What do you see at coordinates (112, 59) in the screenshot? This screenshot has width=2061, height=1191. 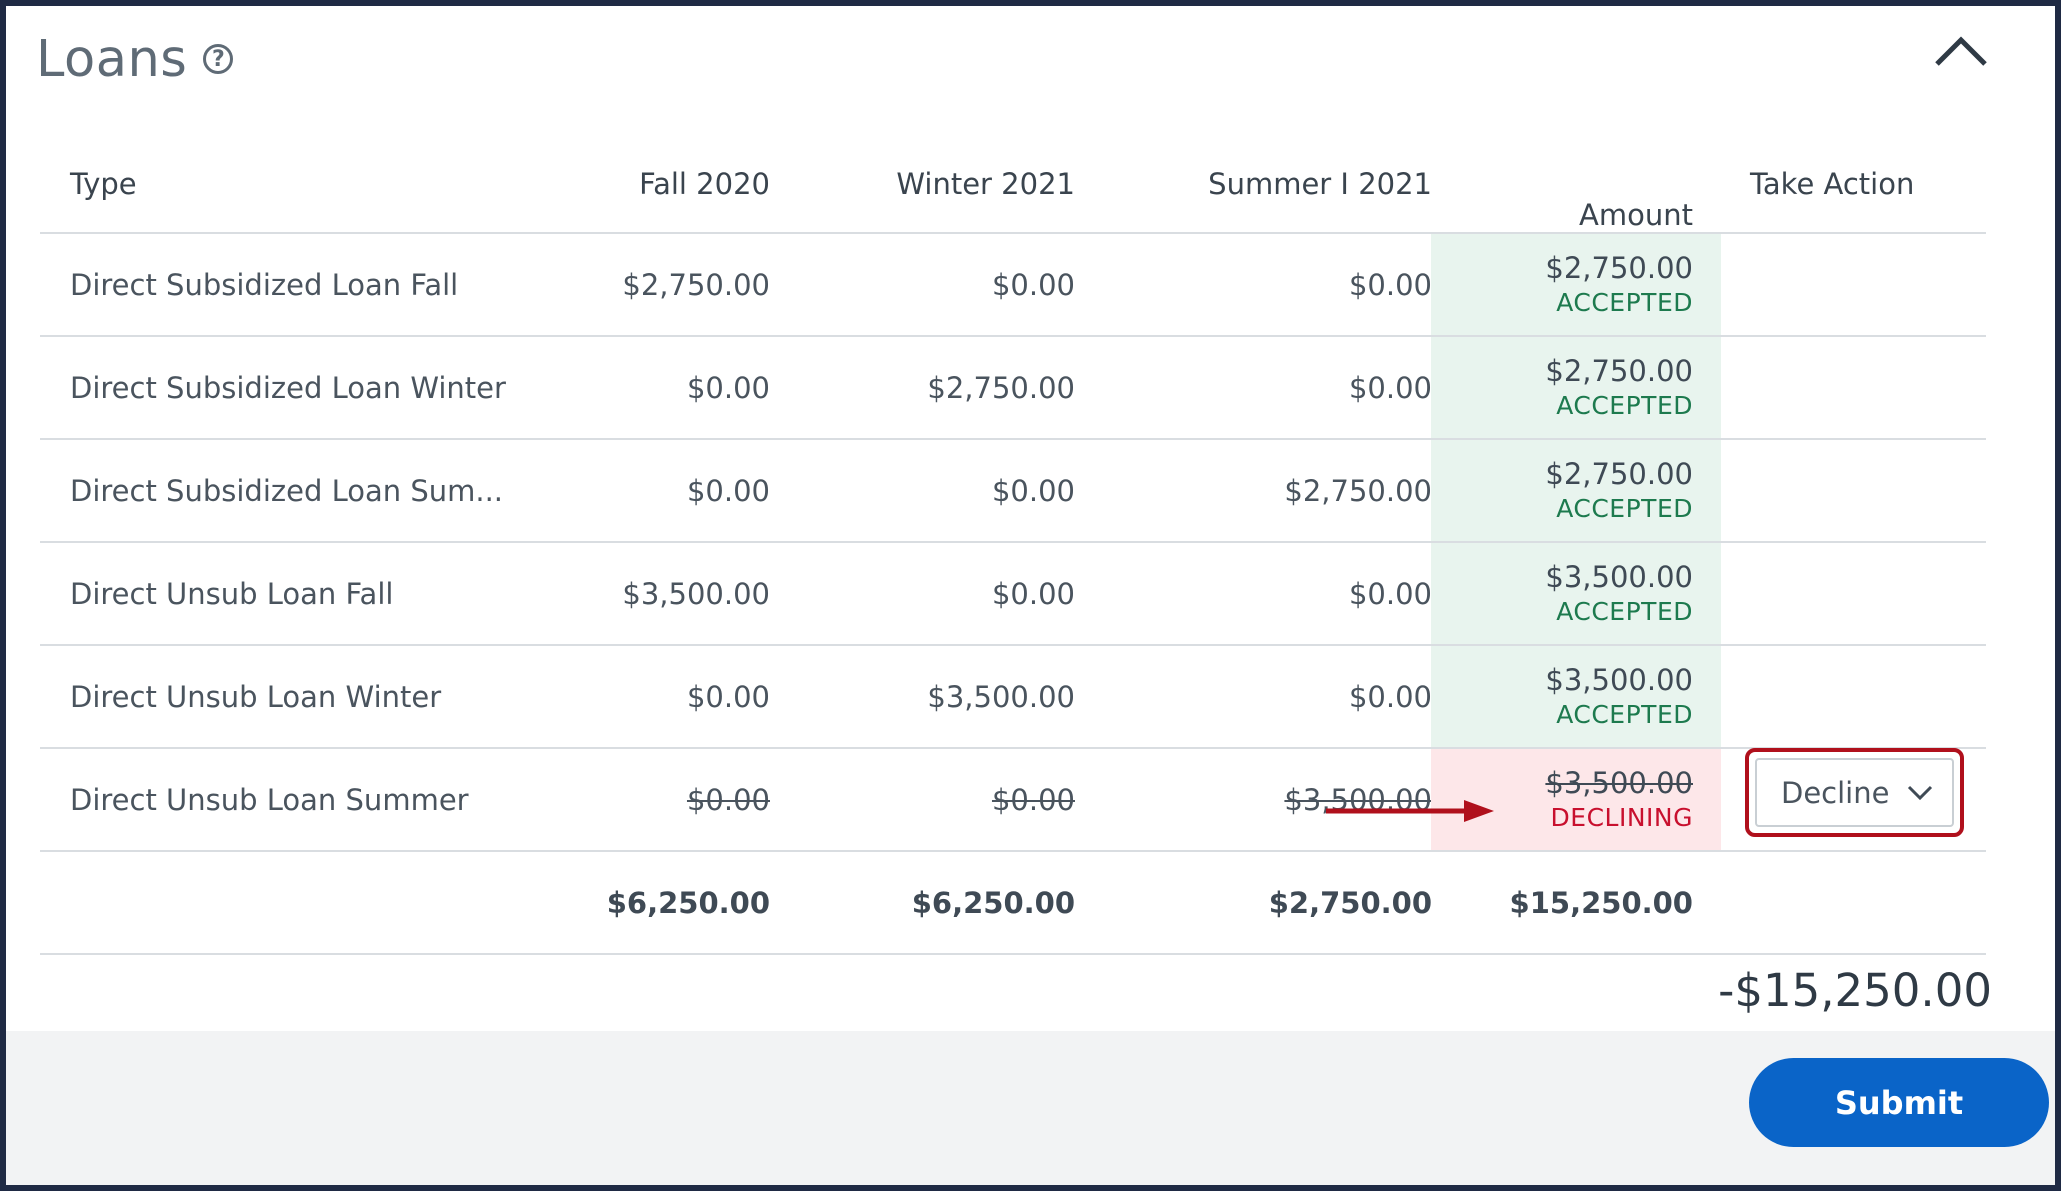 I see `section-title: Loans` at bounding box center [112, 59].